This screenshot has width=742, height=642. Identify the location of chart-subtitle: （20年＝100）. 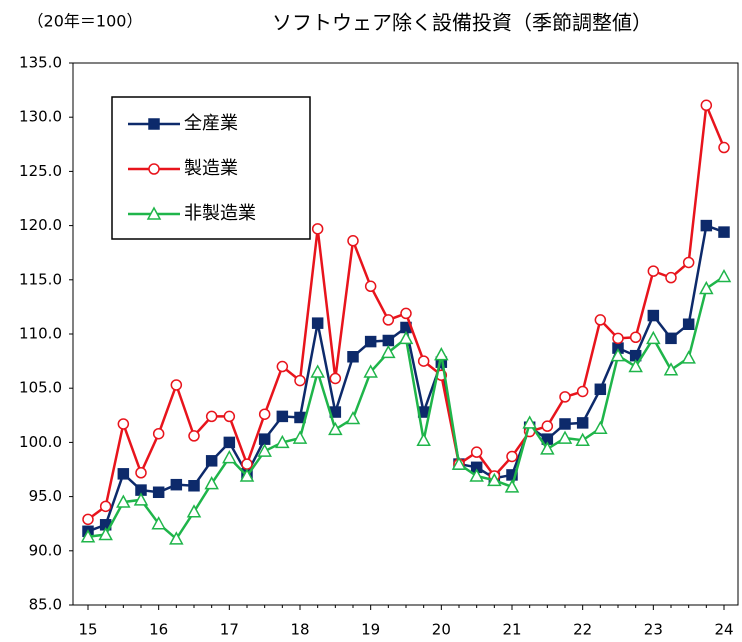
(85, 21).